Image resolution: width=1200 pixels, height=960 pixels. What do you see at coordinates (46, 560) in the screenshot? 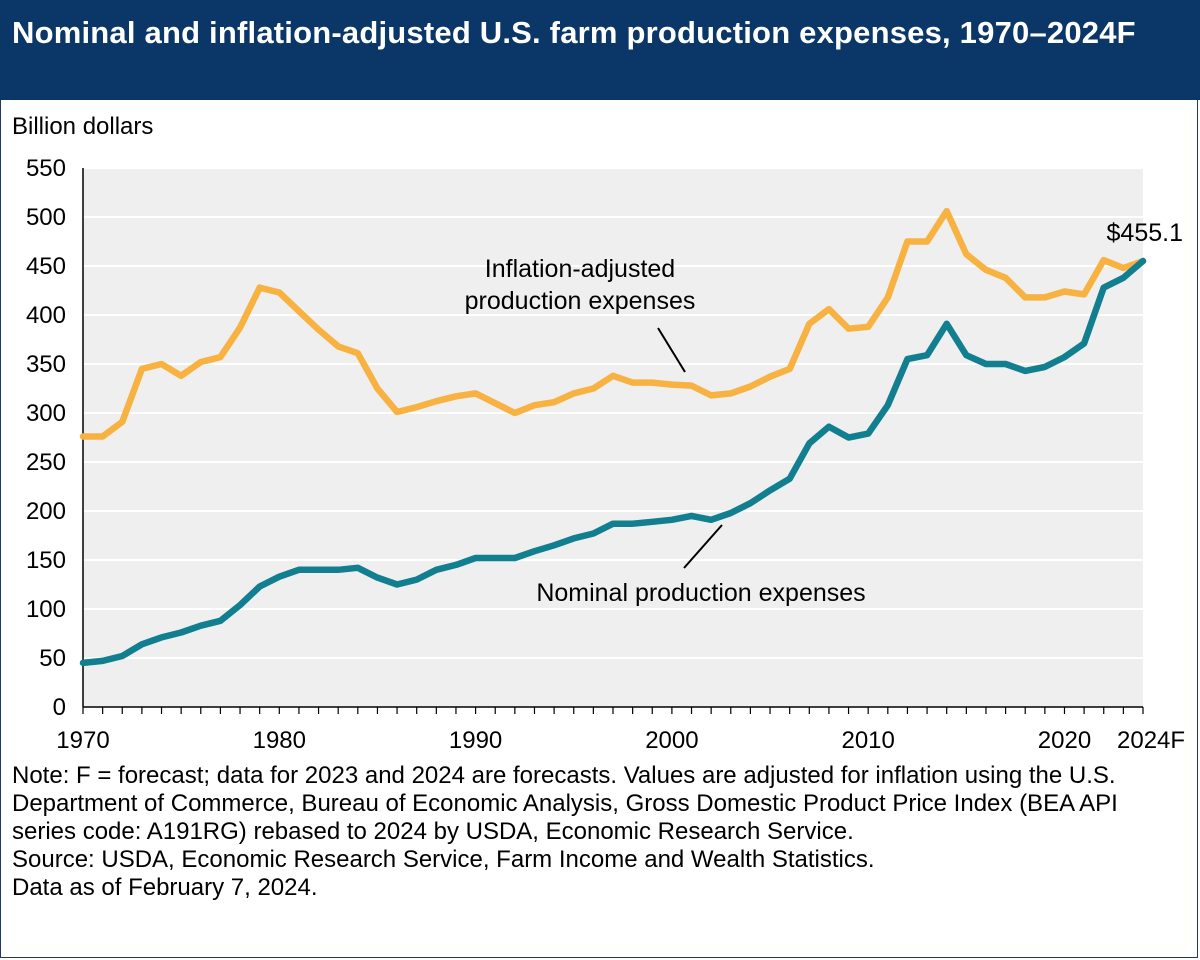
I see `y-tick-label: 150` at bounding box center [46, 560].